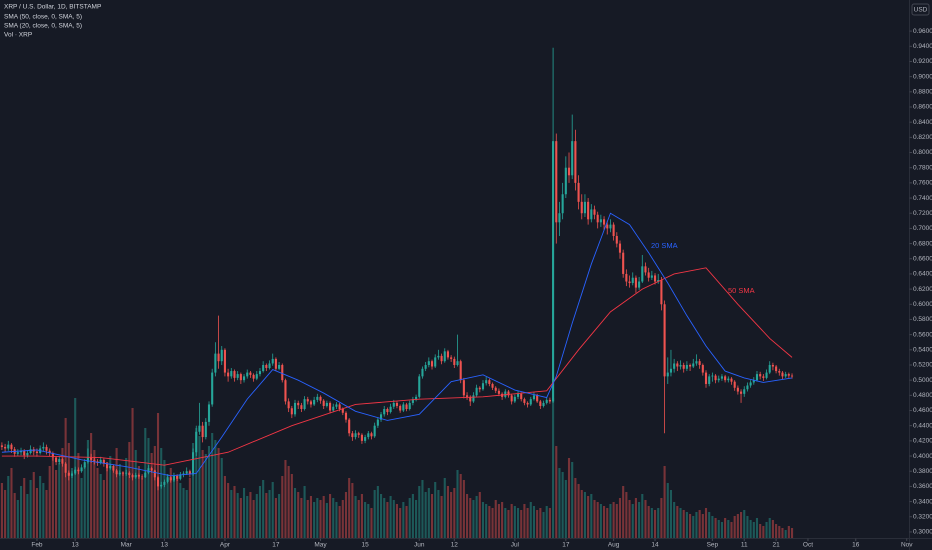 This screenshot has height=550, width=932. I want to click on x-tick-label: 21, so click(776, 545).